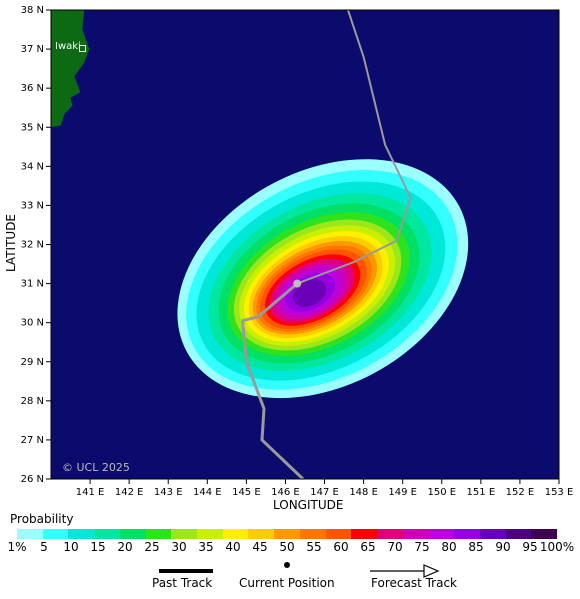 The width and height of the screenshot is (580, 599). I want to click on x-tick-label: 147 E, so click(324, 492).